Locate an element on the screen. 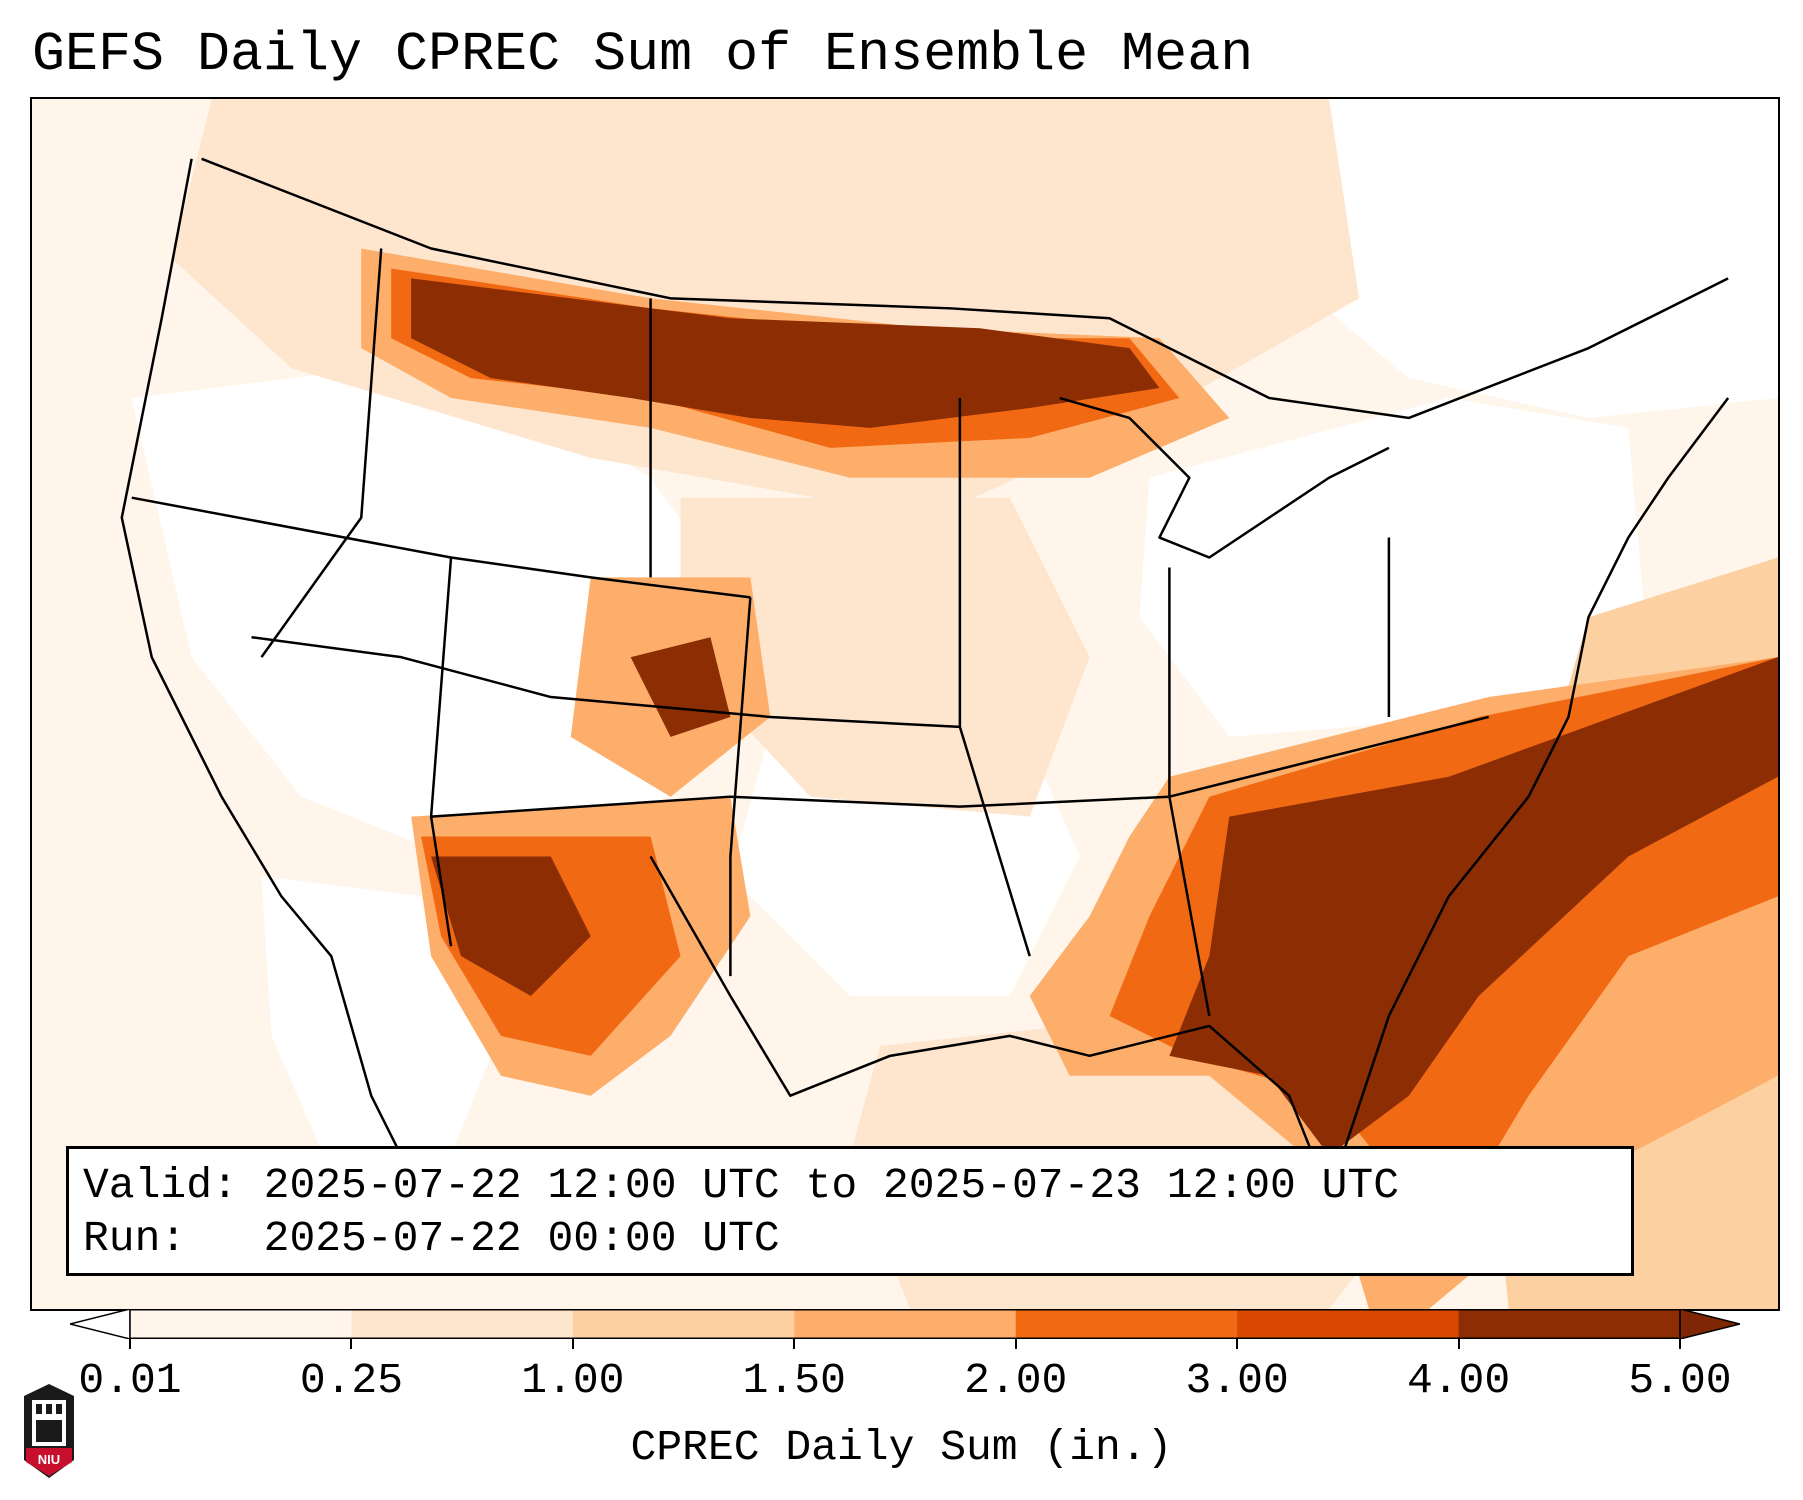 The height and width of the screenshot is (1500, 1803). colorbar is located at coordinates (905, 1324).